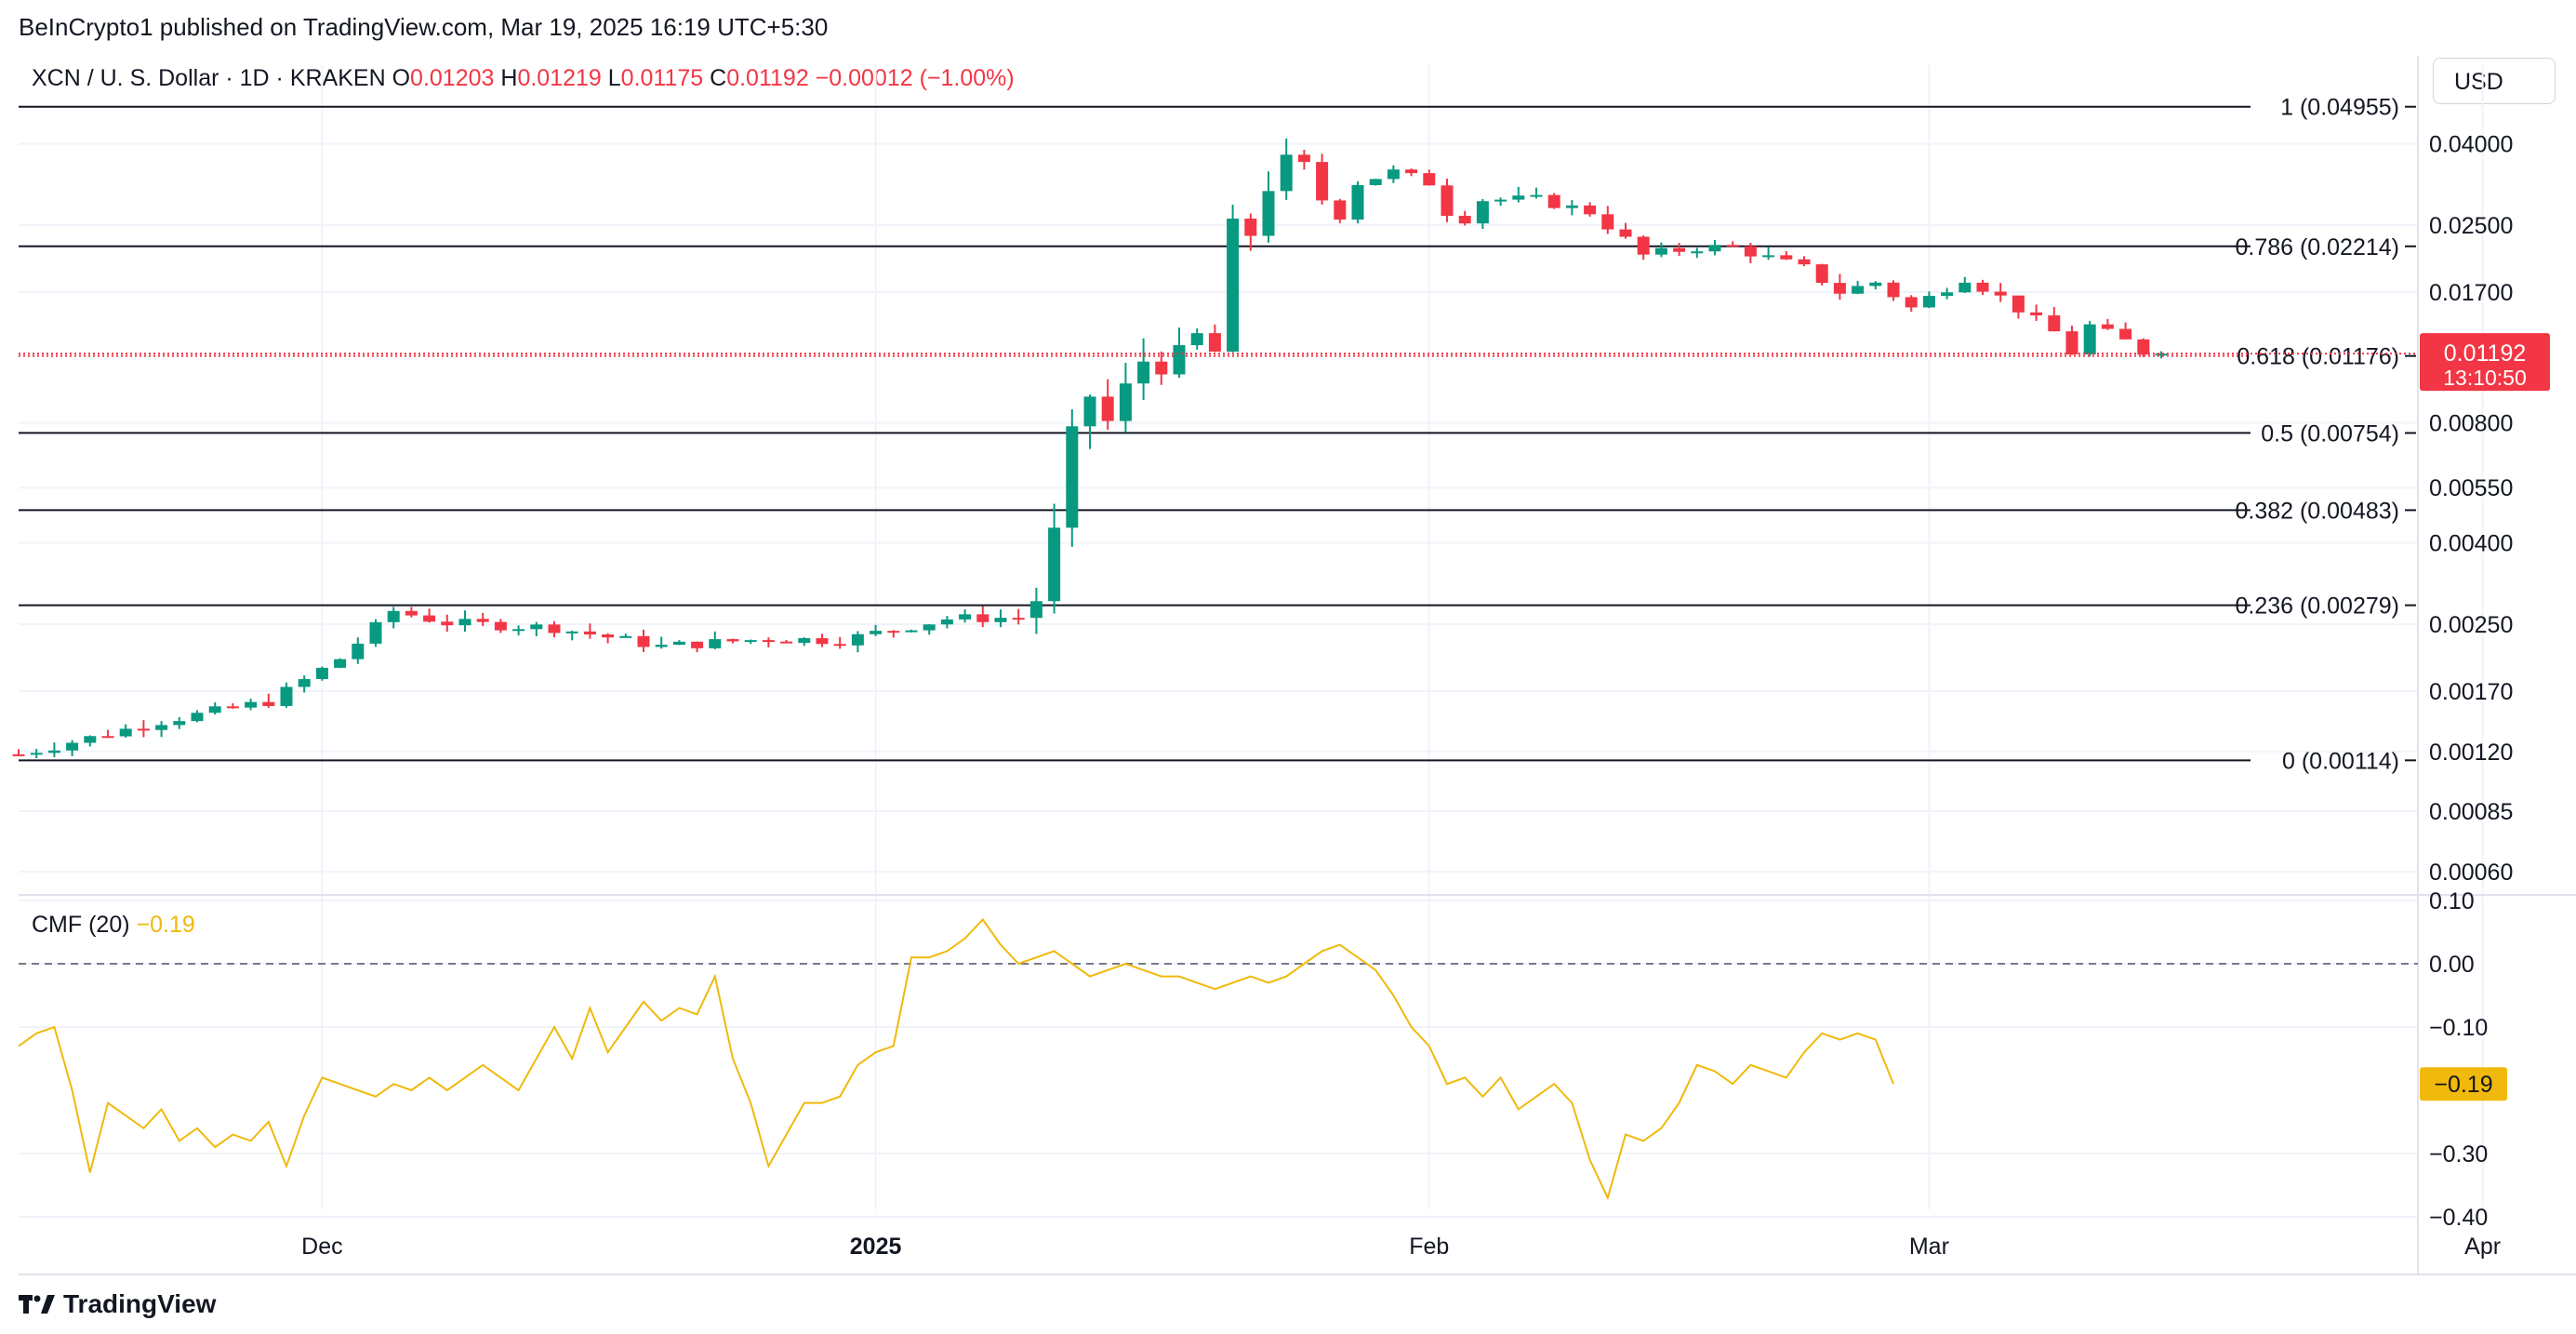 This screenshot has width=2576, height=1334. I want to click on price-tick-label: 0.00400, so click(2471, 544).